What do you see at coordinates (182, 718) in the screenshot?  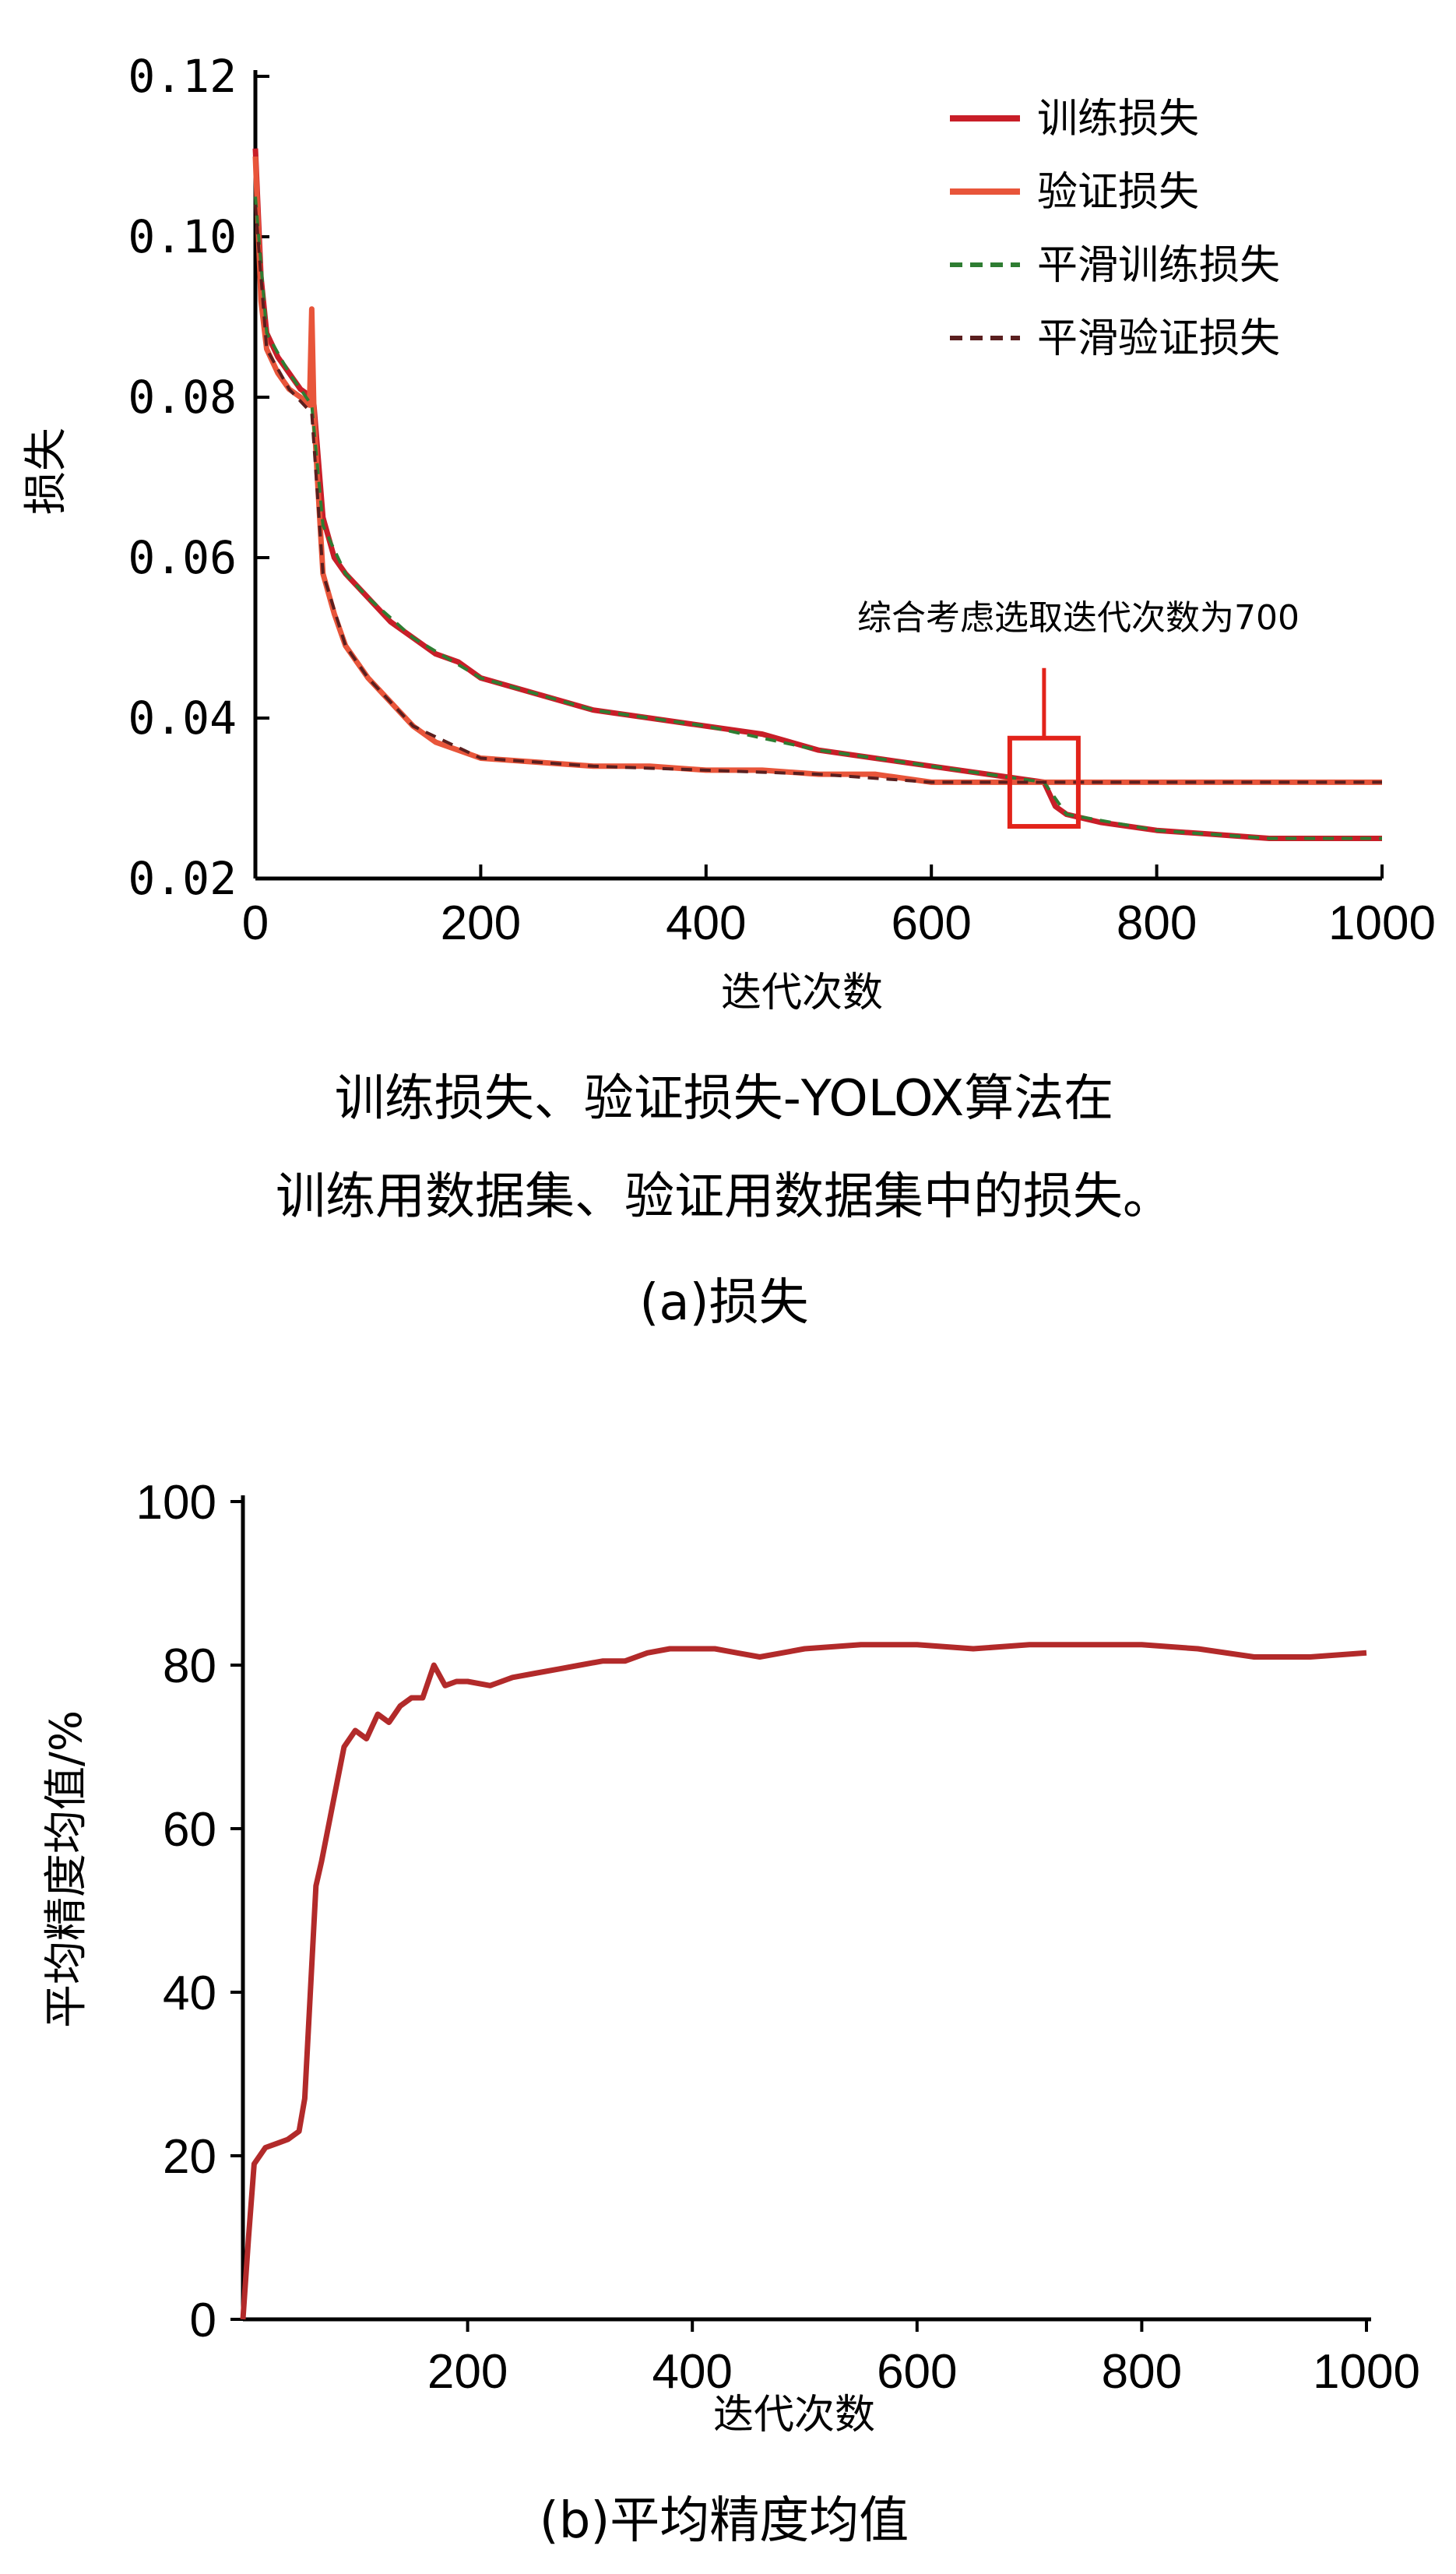 I see `loss-y-tick-label: 0.04` at bounding box center [182, 718].